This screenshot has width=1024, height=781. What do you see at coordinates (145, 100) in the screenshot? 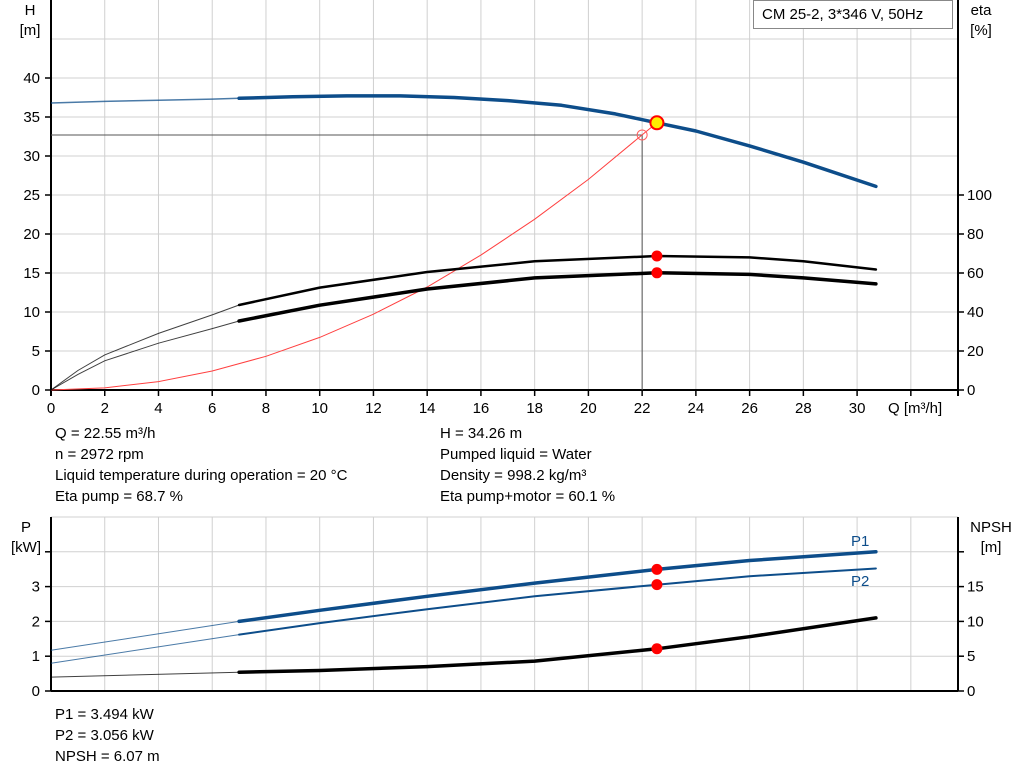
I see `head-curve-thin` at bounding box center [145, 100].